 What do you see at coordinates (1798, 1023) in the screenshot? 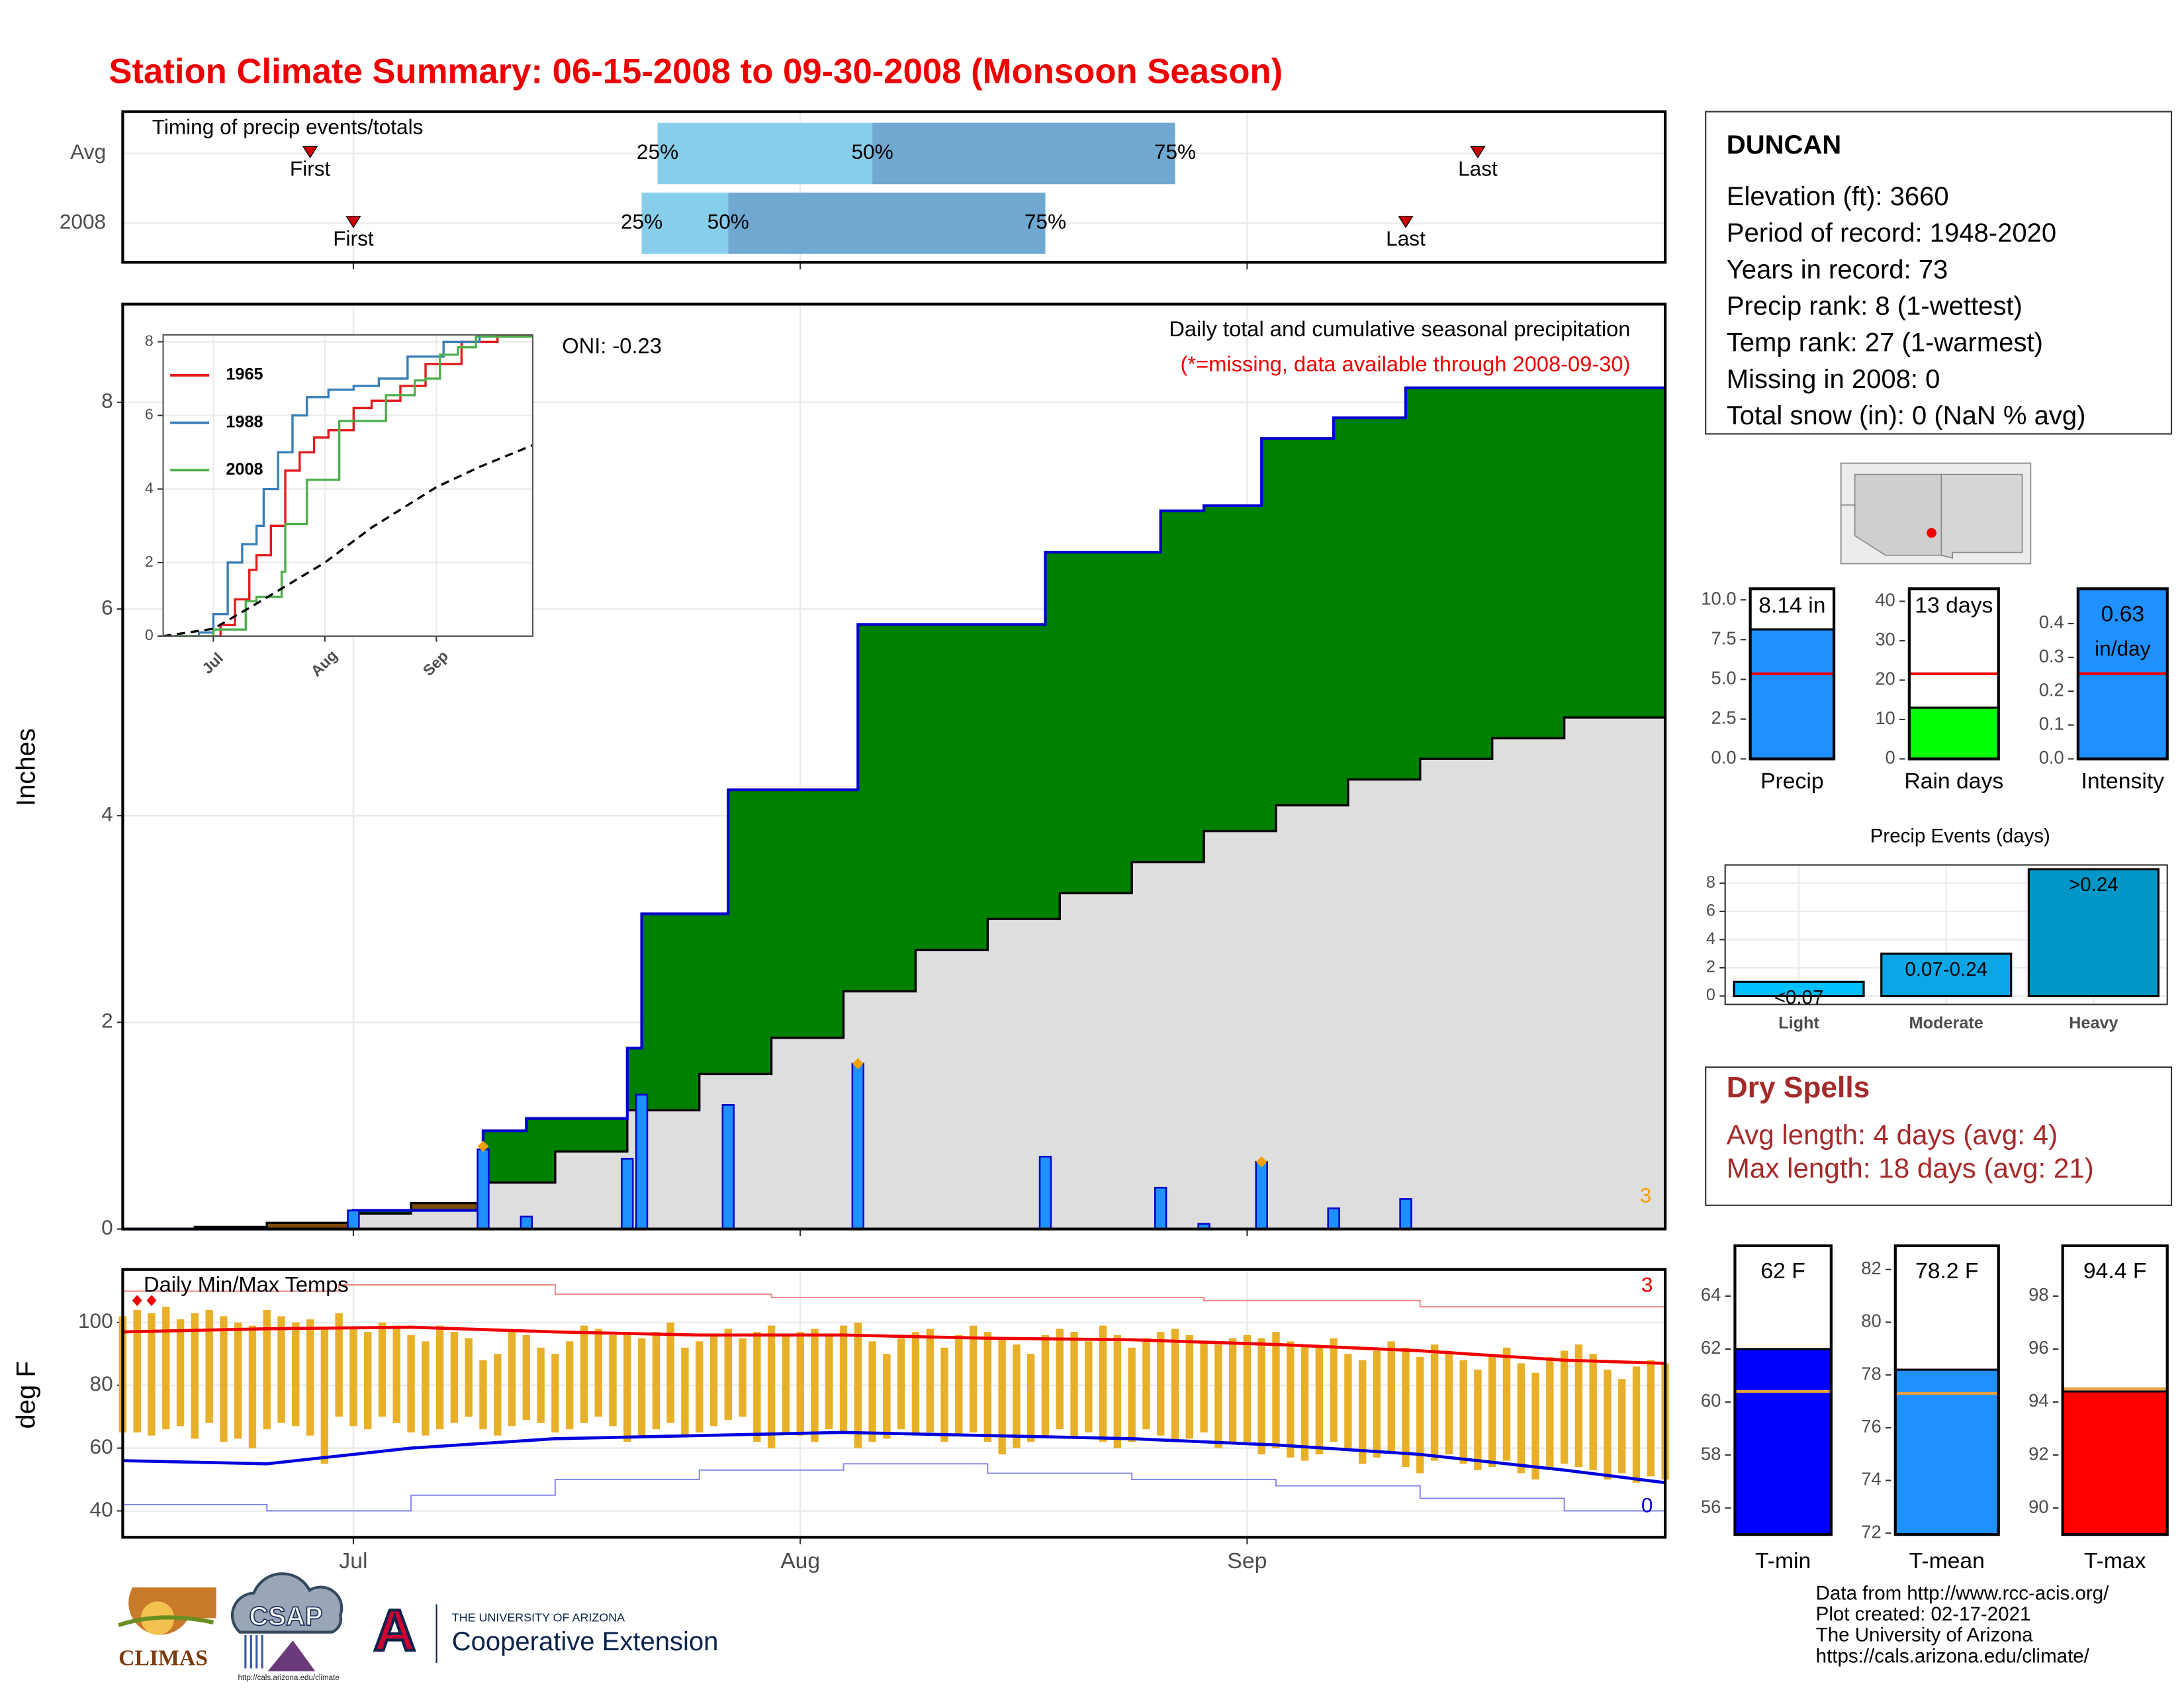
I see `x-tick-label: Light` at bounding box center [1798, 1023].